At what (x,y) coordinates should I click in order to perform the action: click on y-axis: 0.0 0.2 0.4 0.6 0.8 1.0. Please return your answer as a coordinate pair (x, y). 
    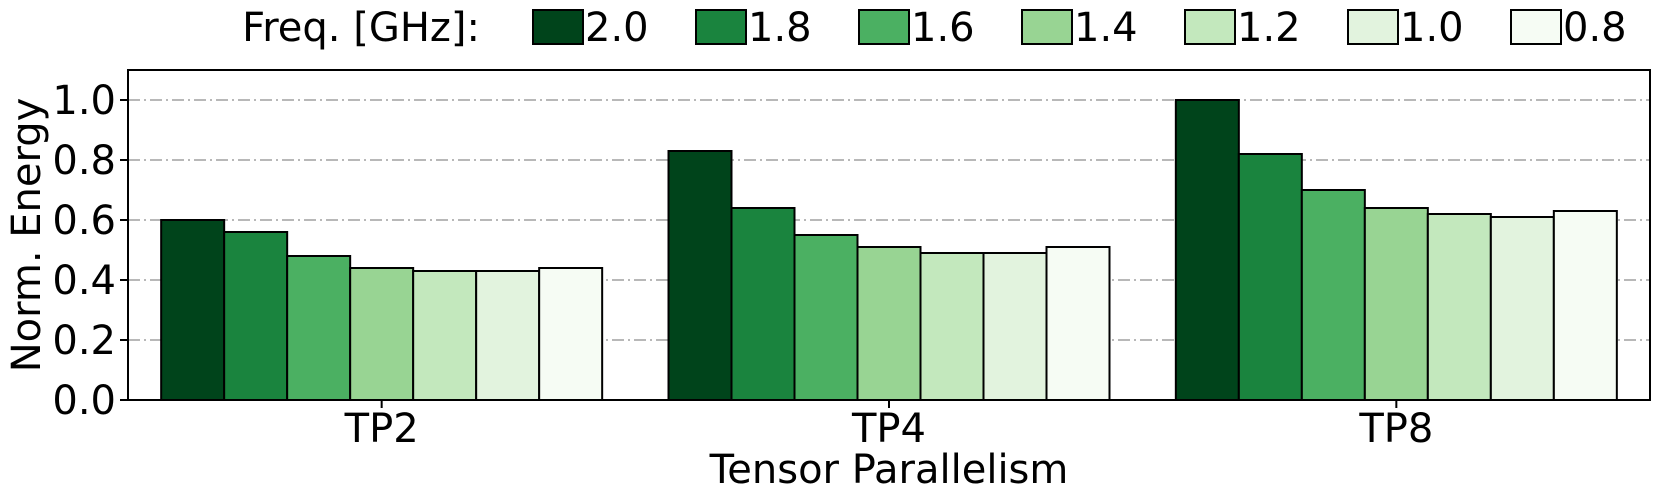
    Looking at the image, I should click on (90, 251).